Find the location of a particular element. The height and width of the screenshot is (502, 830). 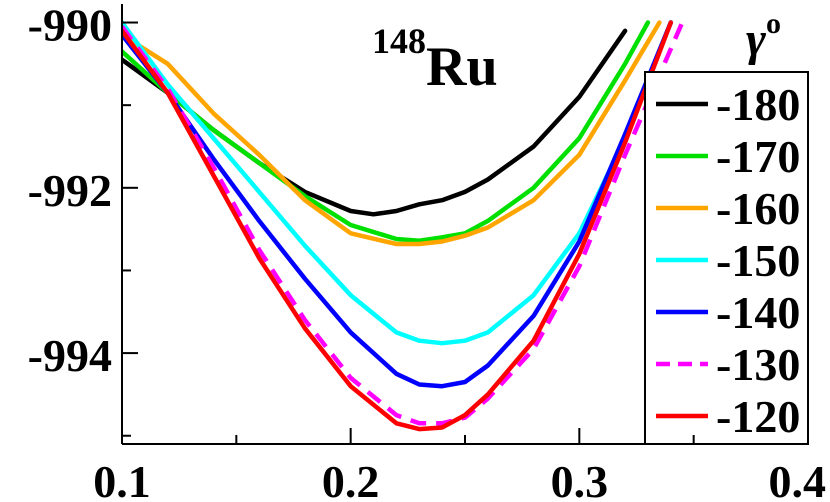

nucleus-mass-number: 148 is located at coordinates (399, 41).